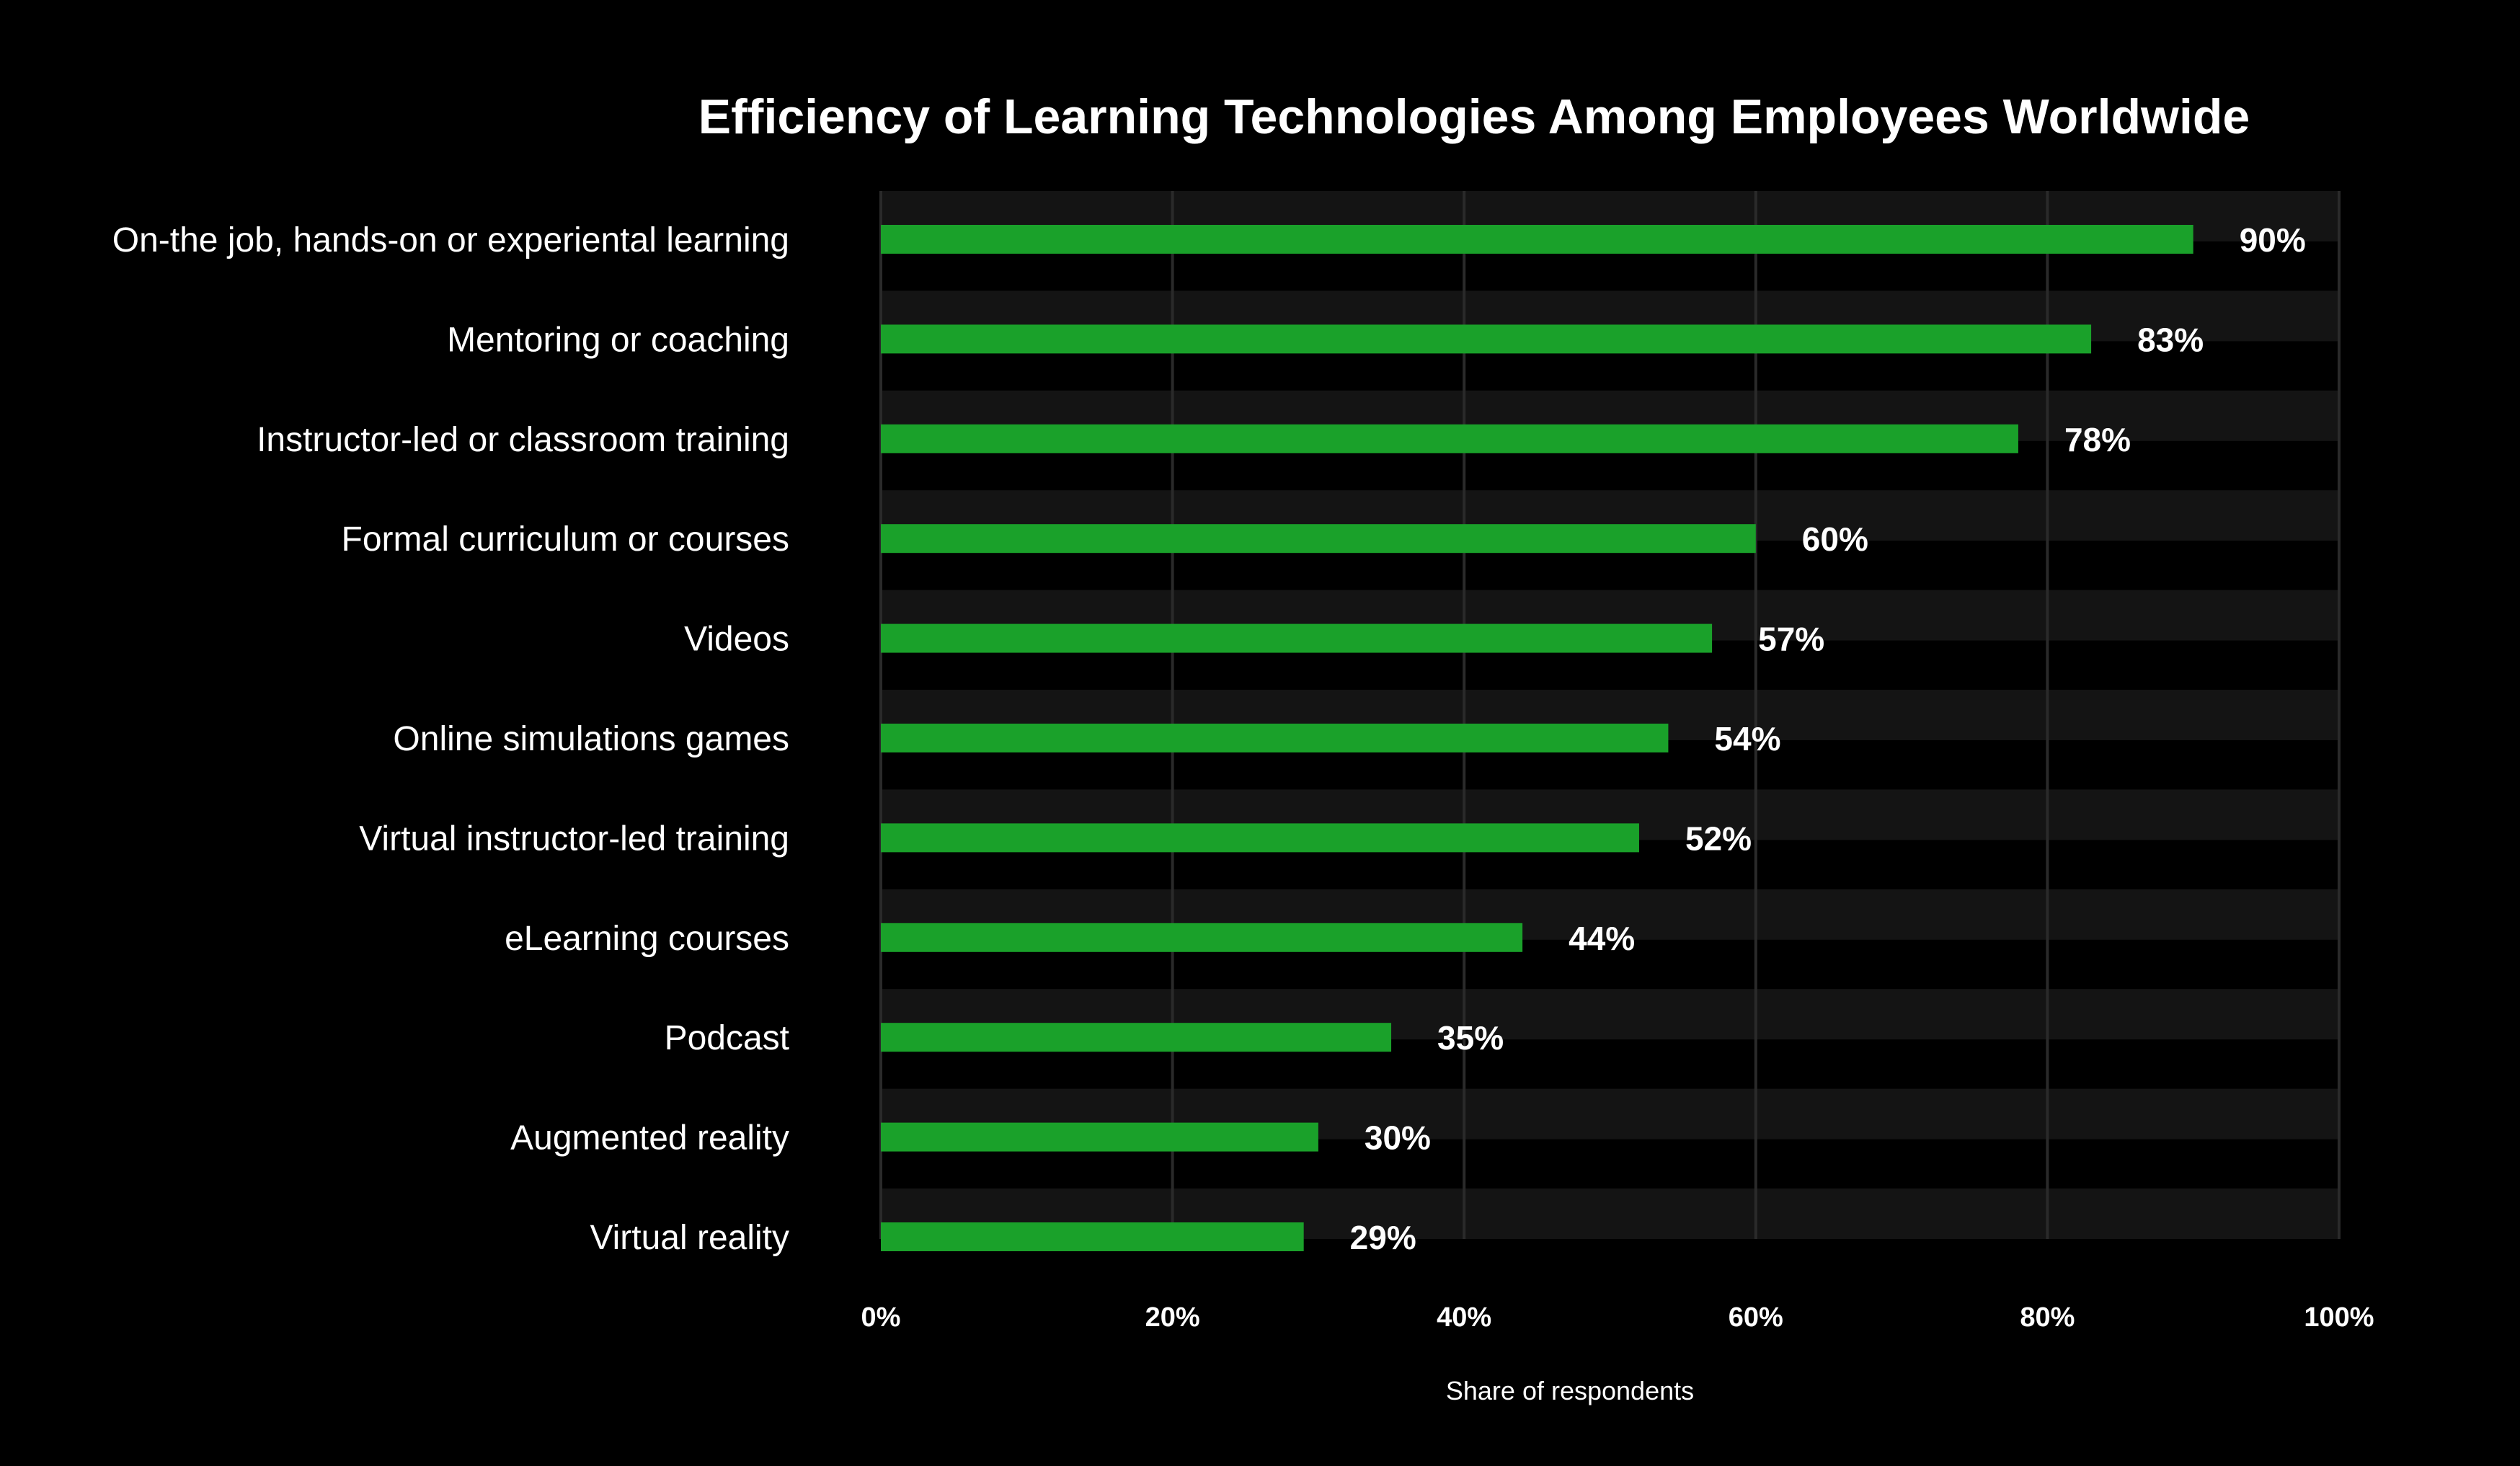  What do you see at coordinates (1172, 1317) in the screenshot?
I see `x-tick-label: 20%` at bounding box center [1172, 1317].